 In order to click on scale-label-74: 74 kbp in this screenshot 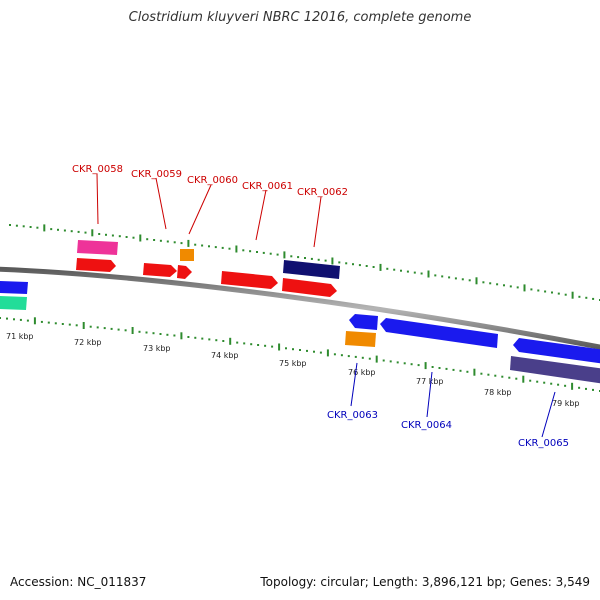, I will do `click(225, 355)`.